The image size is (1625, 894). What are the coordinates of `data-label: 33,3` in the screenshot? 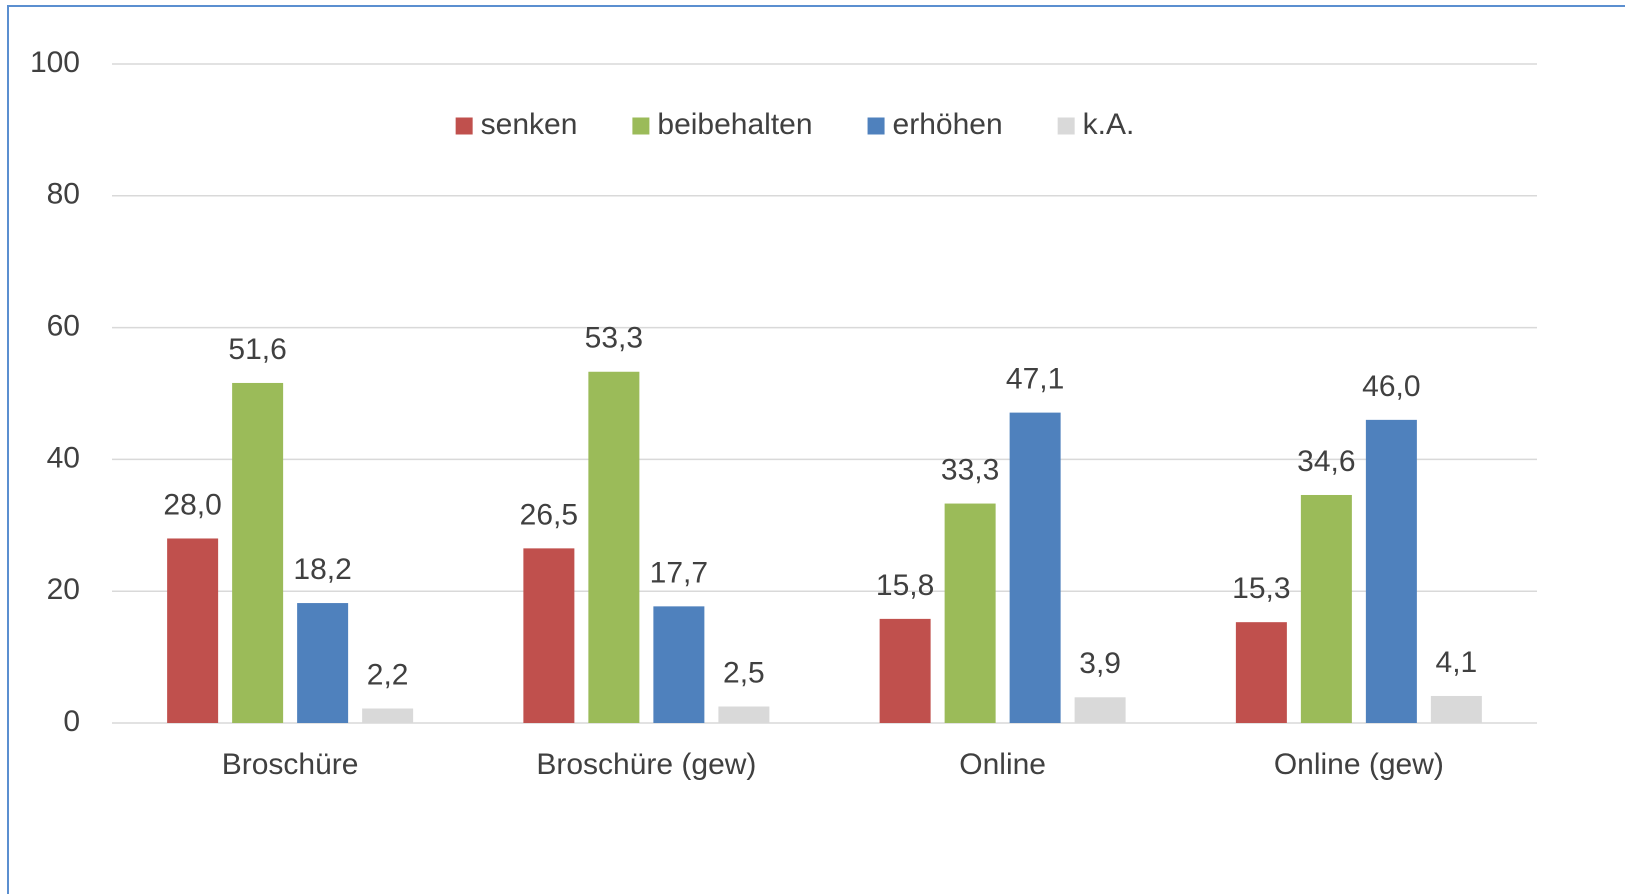 It's located at (970, 469).